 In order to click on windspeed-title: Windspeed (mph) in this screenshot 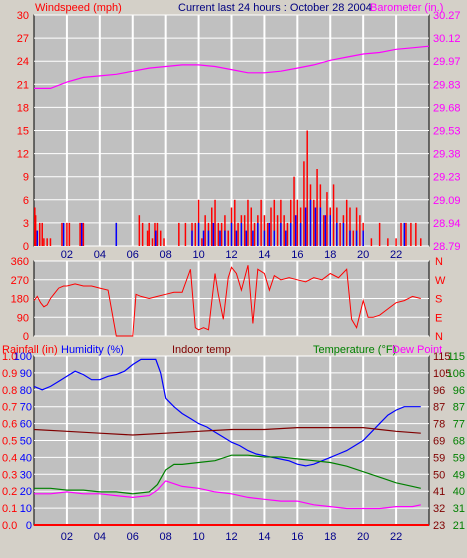, I will do `click(78, 8)`.